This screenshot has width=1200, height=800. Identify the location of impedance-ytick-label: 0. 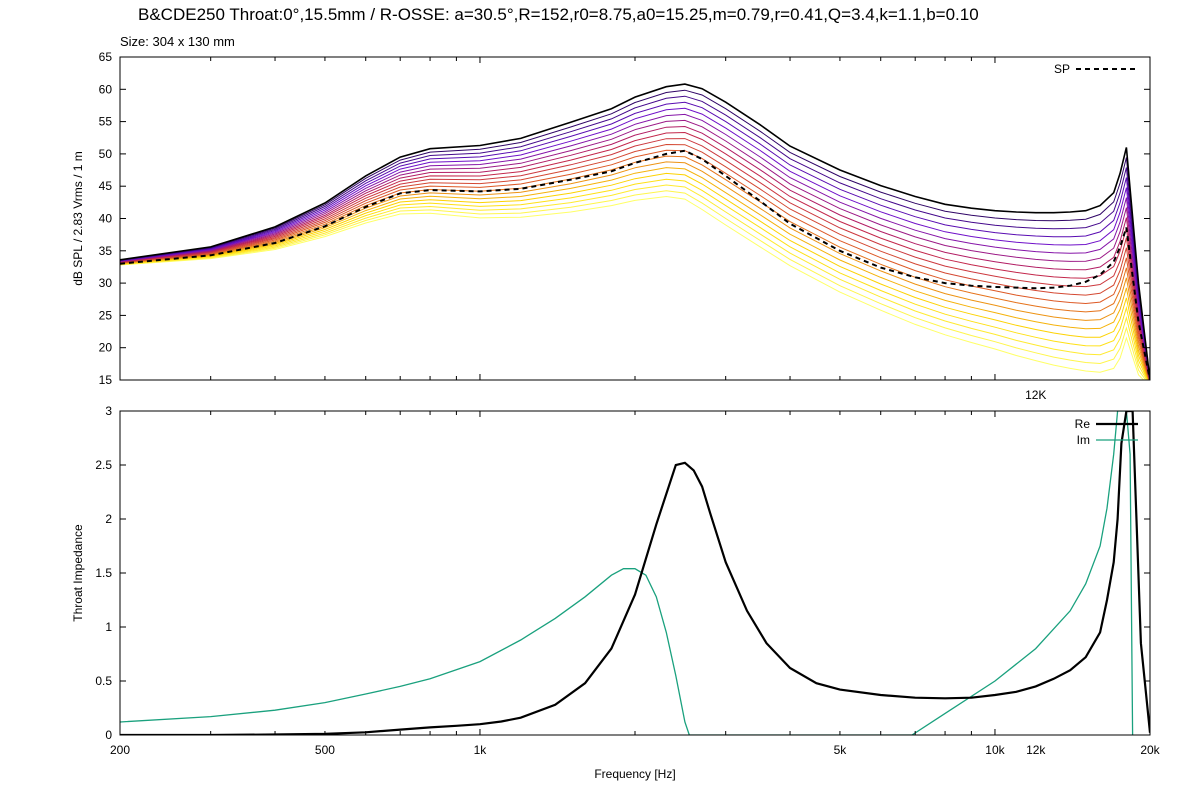
(108, 735).